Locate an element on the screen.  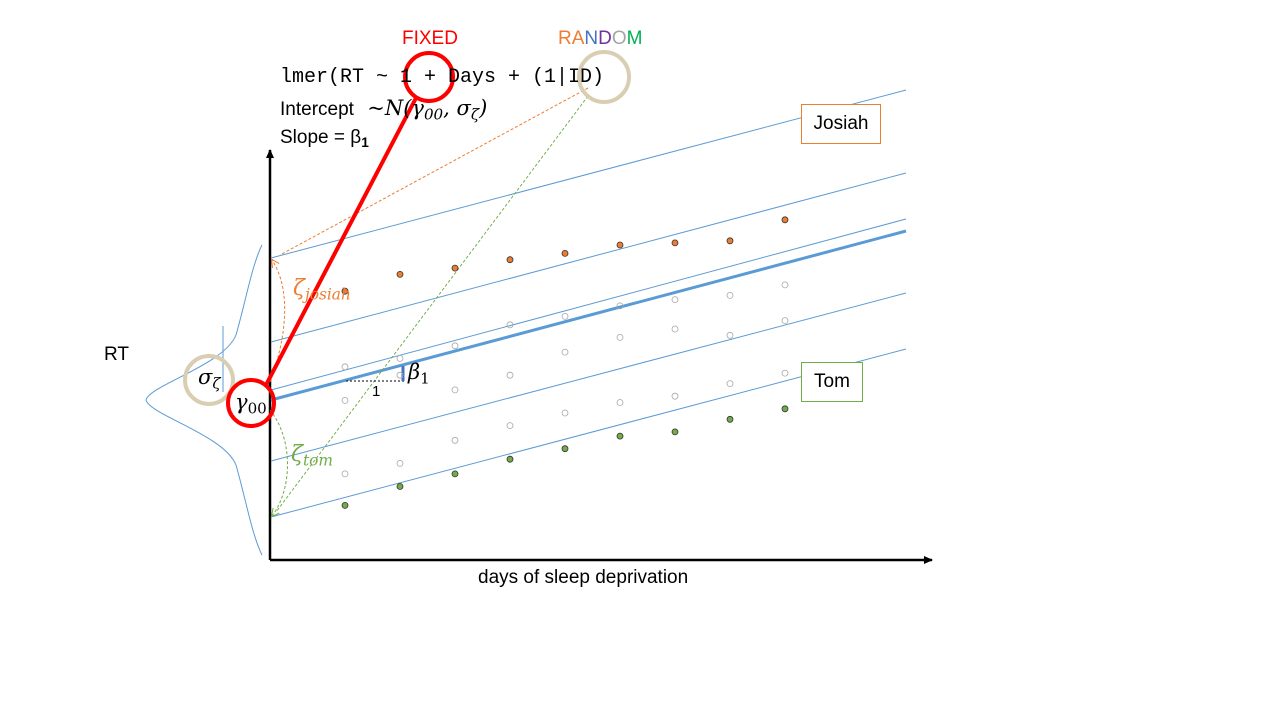
sigma-circle is located at coordinates (209, 380).